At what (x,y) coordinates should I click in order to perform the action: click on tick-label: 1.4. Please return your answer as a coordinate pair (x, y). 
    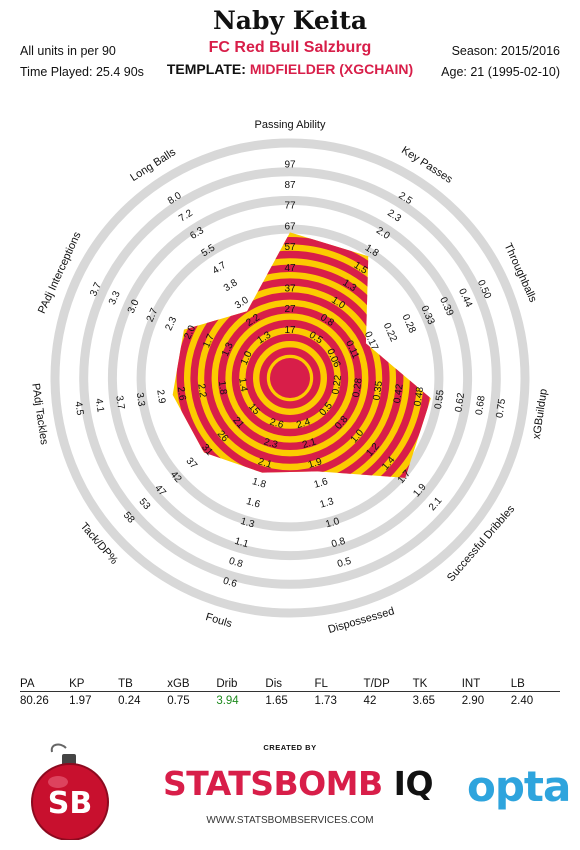
    Looking at the image, I should click on (242, 385).